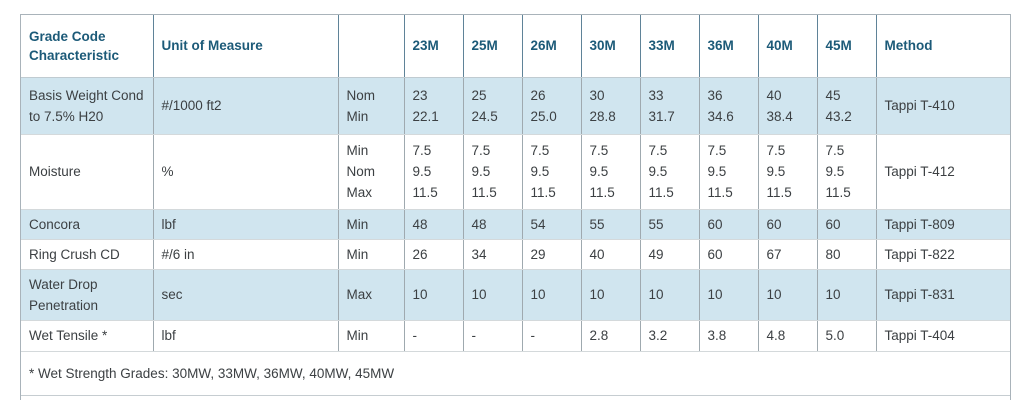 The width and height of the screenshot is (1024, 400). What do you see at coordinates (715, 95) in the screenshot?
I see `value-line: 36` at bounding box center [715, 95].